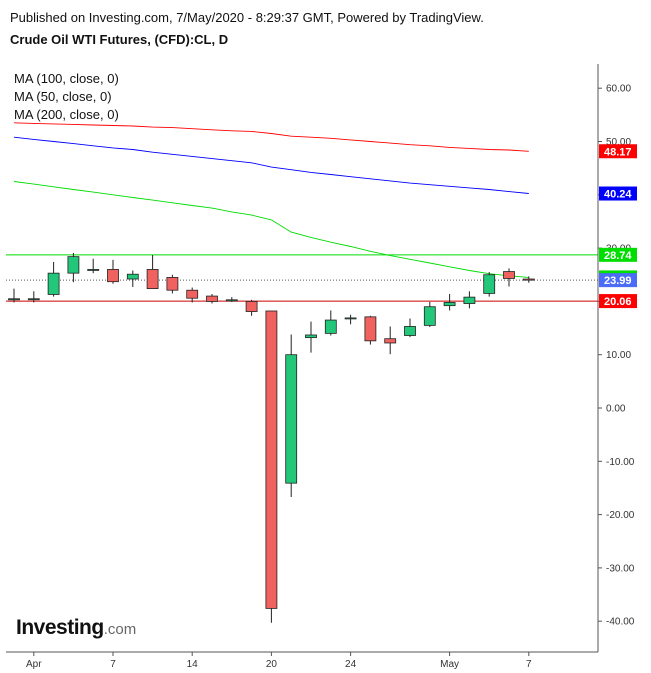 This screenshot has width=651, height=673. Describe the element at coordinates (193, 664) in the screenshot. I see `x-tick-label: 14` at that location.